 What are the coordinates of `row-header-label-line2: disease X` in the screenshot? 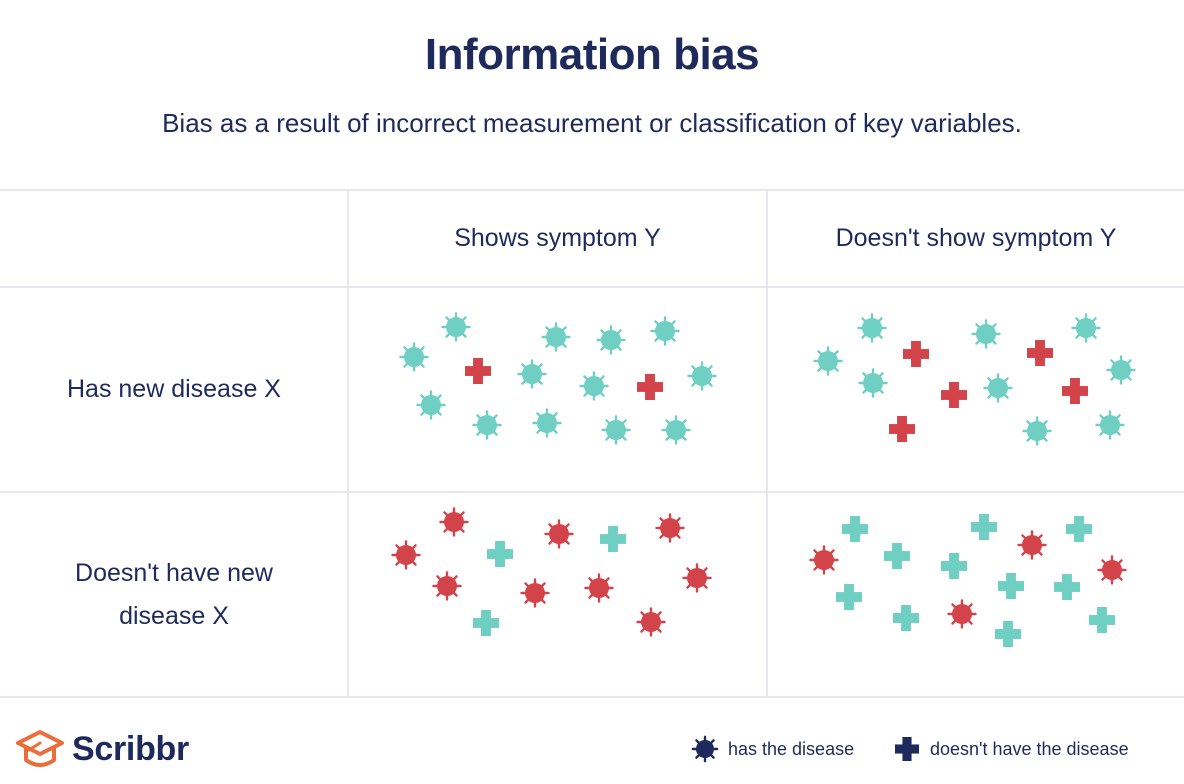 It's located at (174, 615).